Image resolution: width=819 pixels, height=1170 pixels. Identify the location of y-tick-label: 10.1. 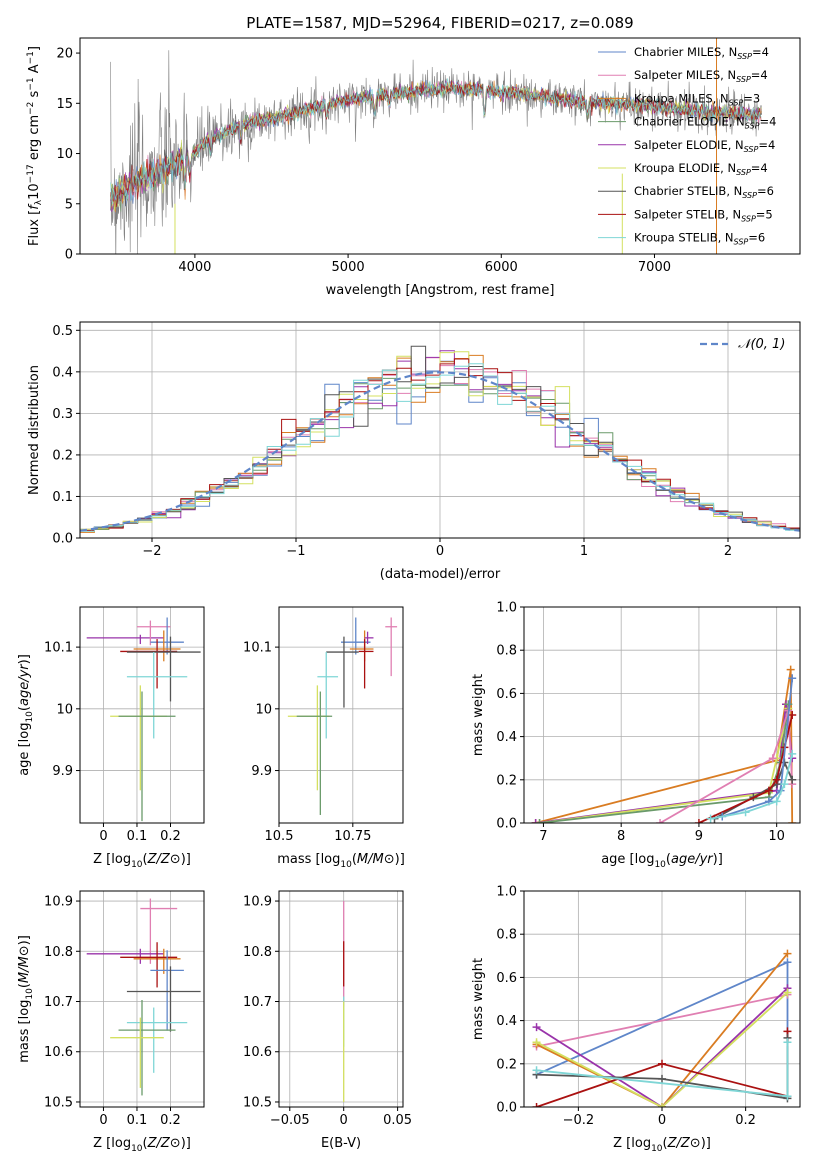
(257, 648).